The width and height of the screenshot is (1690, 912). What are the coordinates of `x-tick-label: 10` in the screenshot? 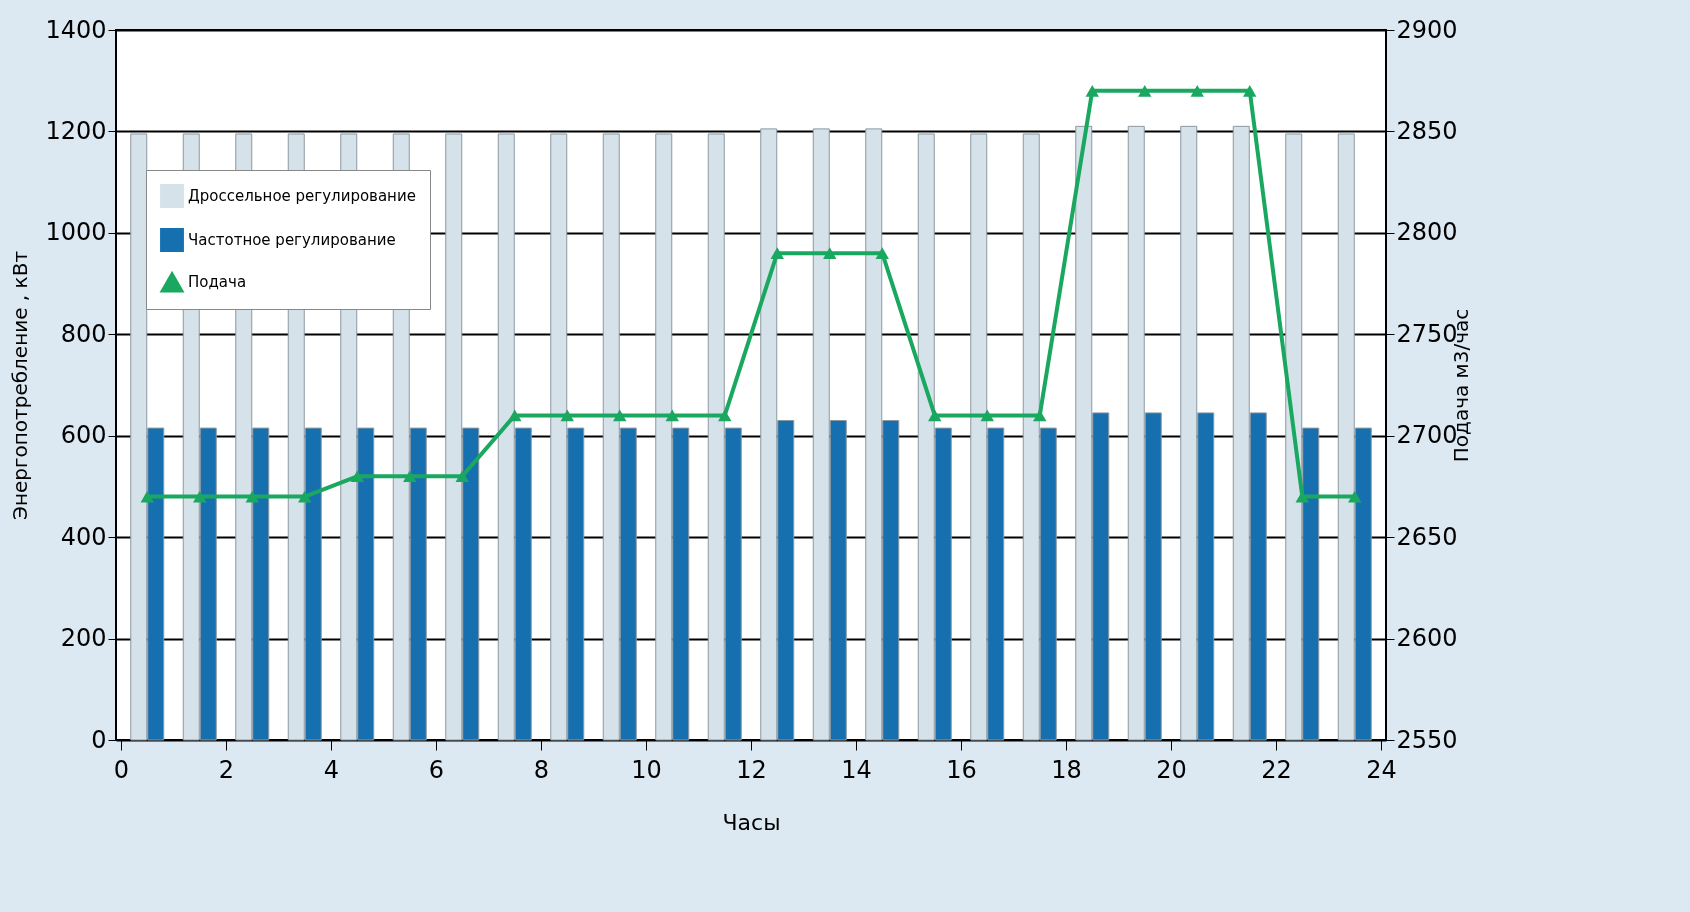 It's located at (646, 769).